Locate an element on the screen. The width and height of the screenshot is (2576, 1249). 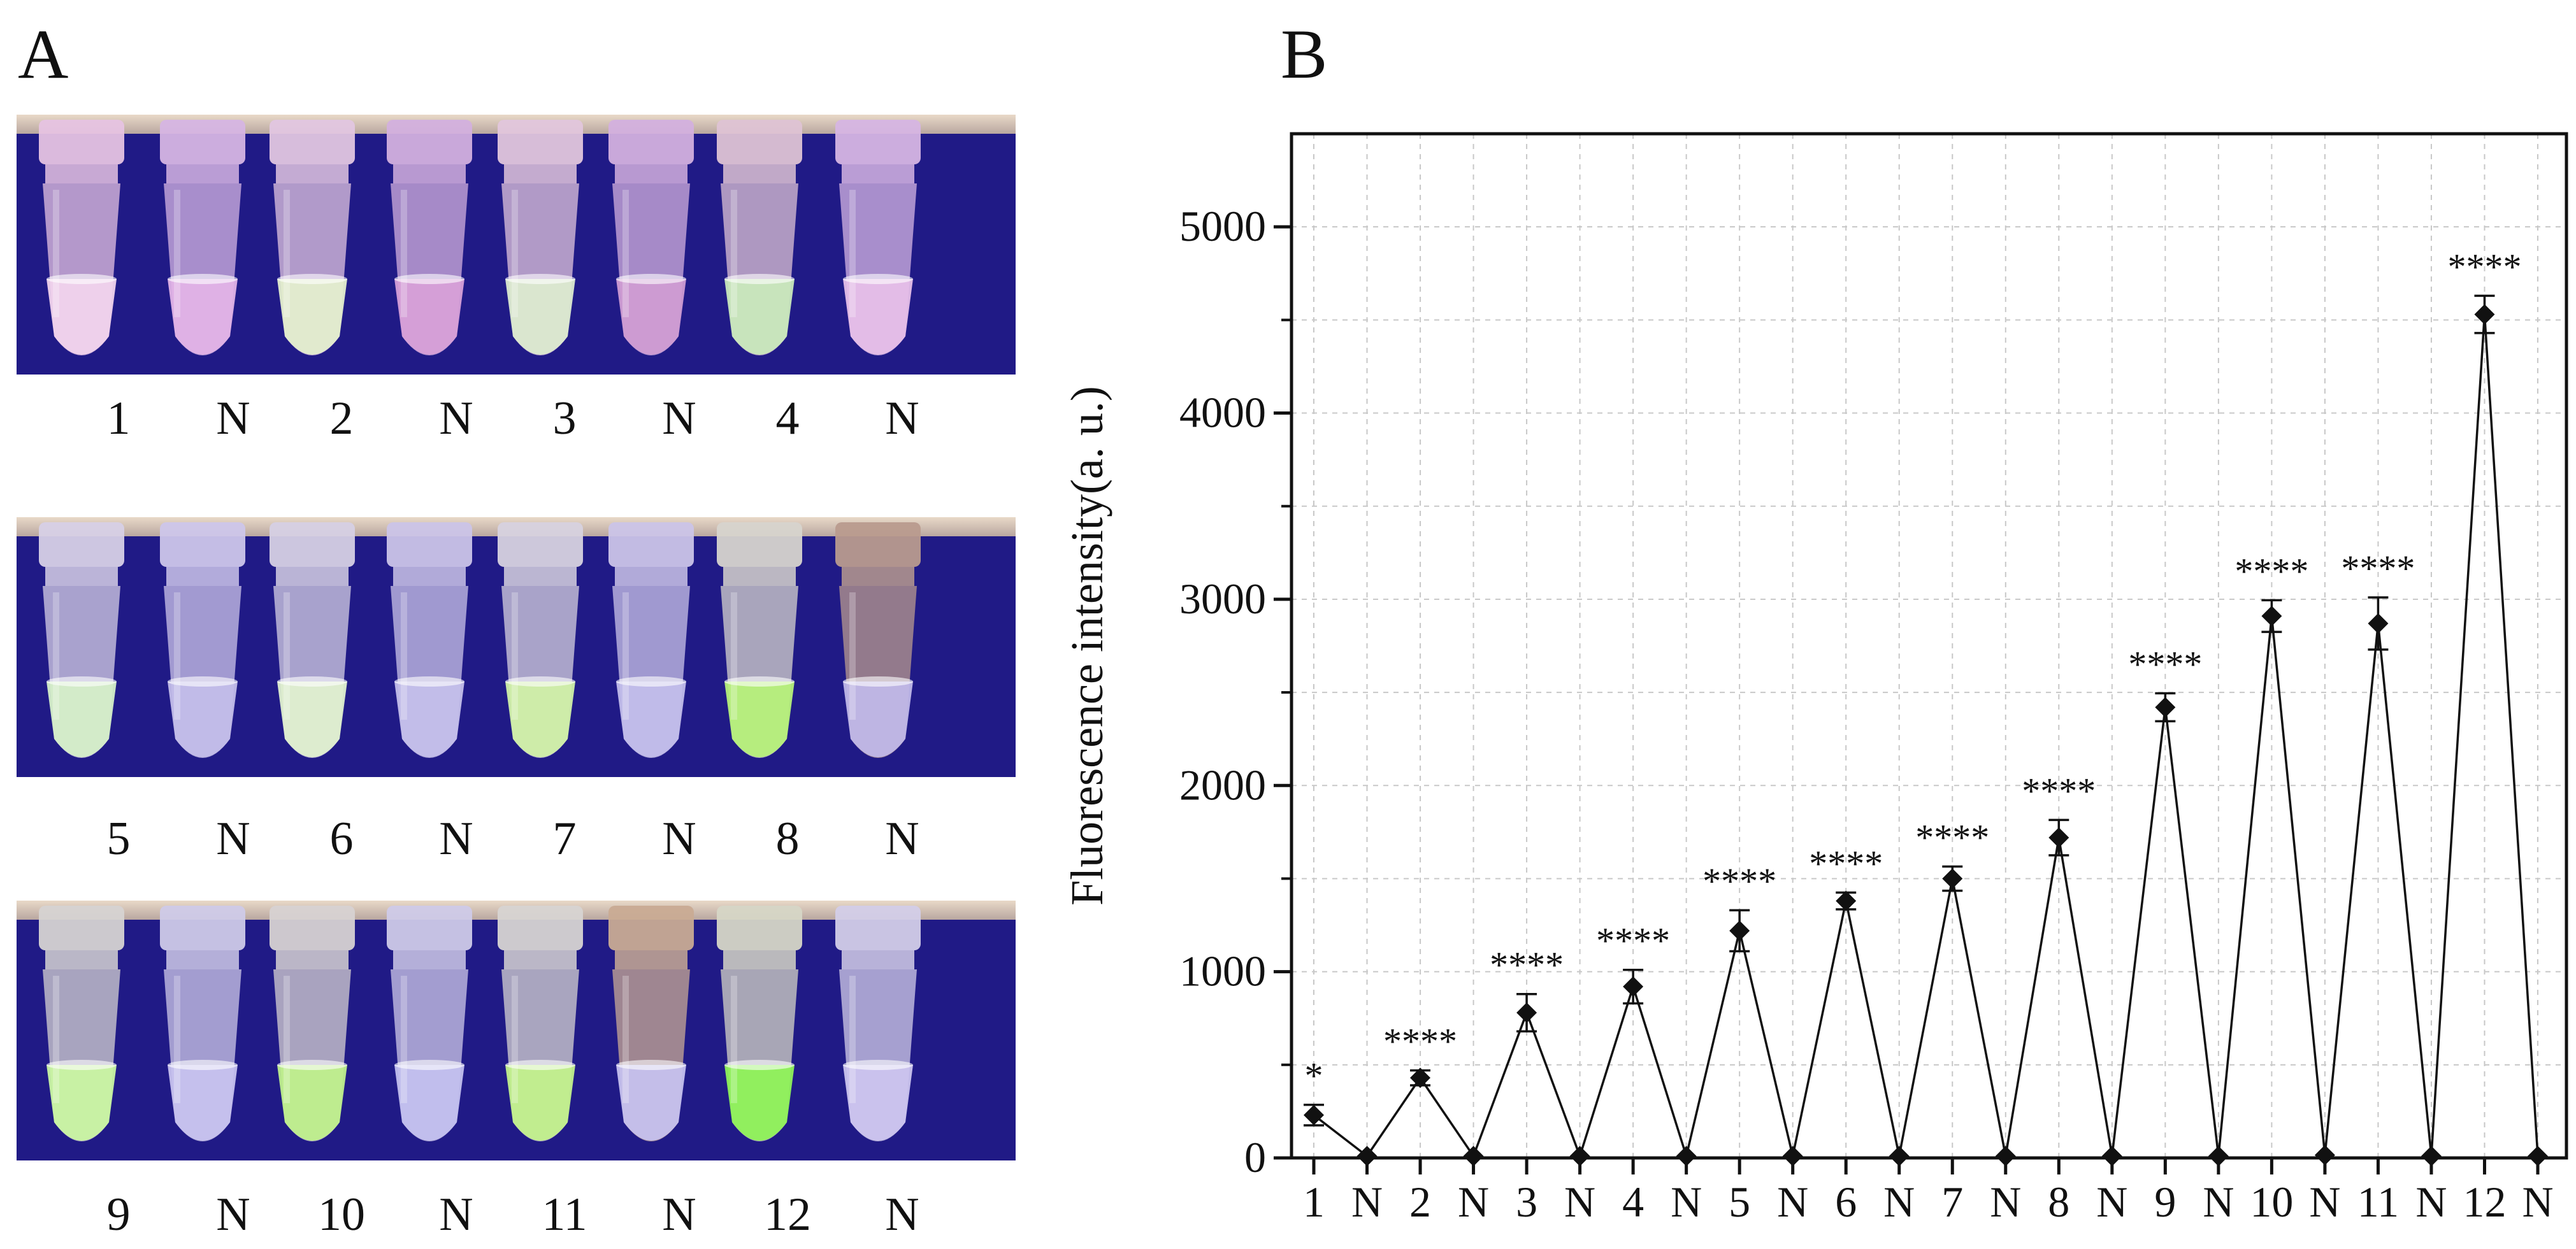
x-tick-label: 10 is located at coordinates (2271, 1202).